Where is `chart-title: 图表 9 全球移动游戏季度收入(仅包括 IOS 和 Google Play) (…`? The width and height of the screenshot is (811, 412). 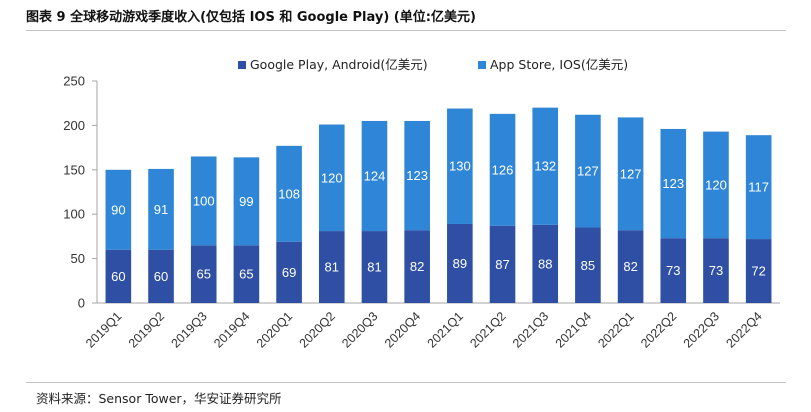 chart-title: 图表 9 全球移动游戏季度收入(仅包括 IOS 和 Google Play) (… is located at coordinates (251, 17).